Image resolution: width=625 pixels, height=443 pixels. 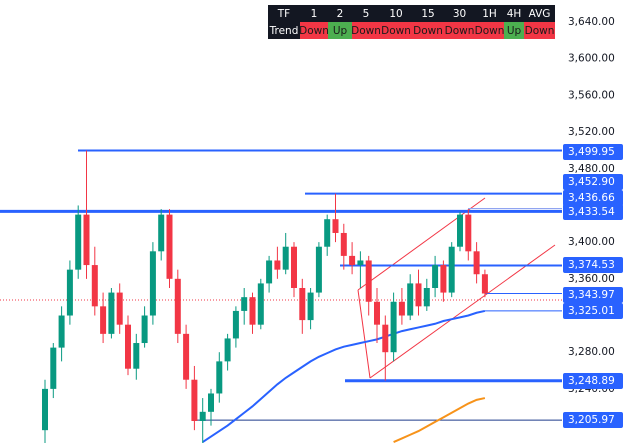 I want to click on table-header: 2, so click(x=340, y=14).